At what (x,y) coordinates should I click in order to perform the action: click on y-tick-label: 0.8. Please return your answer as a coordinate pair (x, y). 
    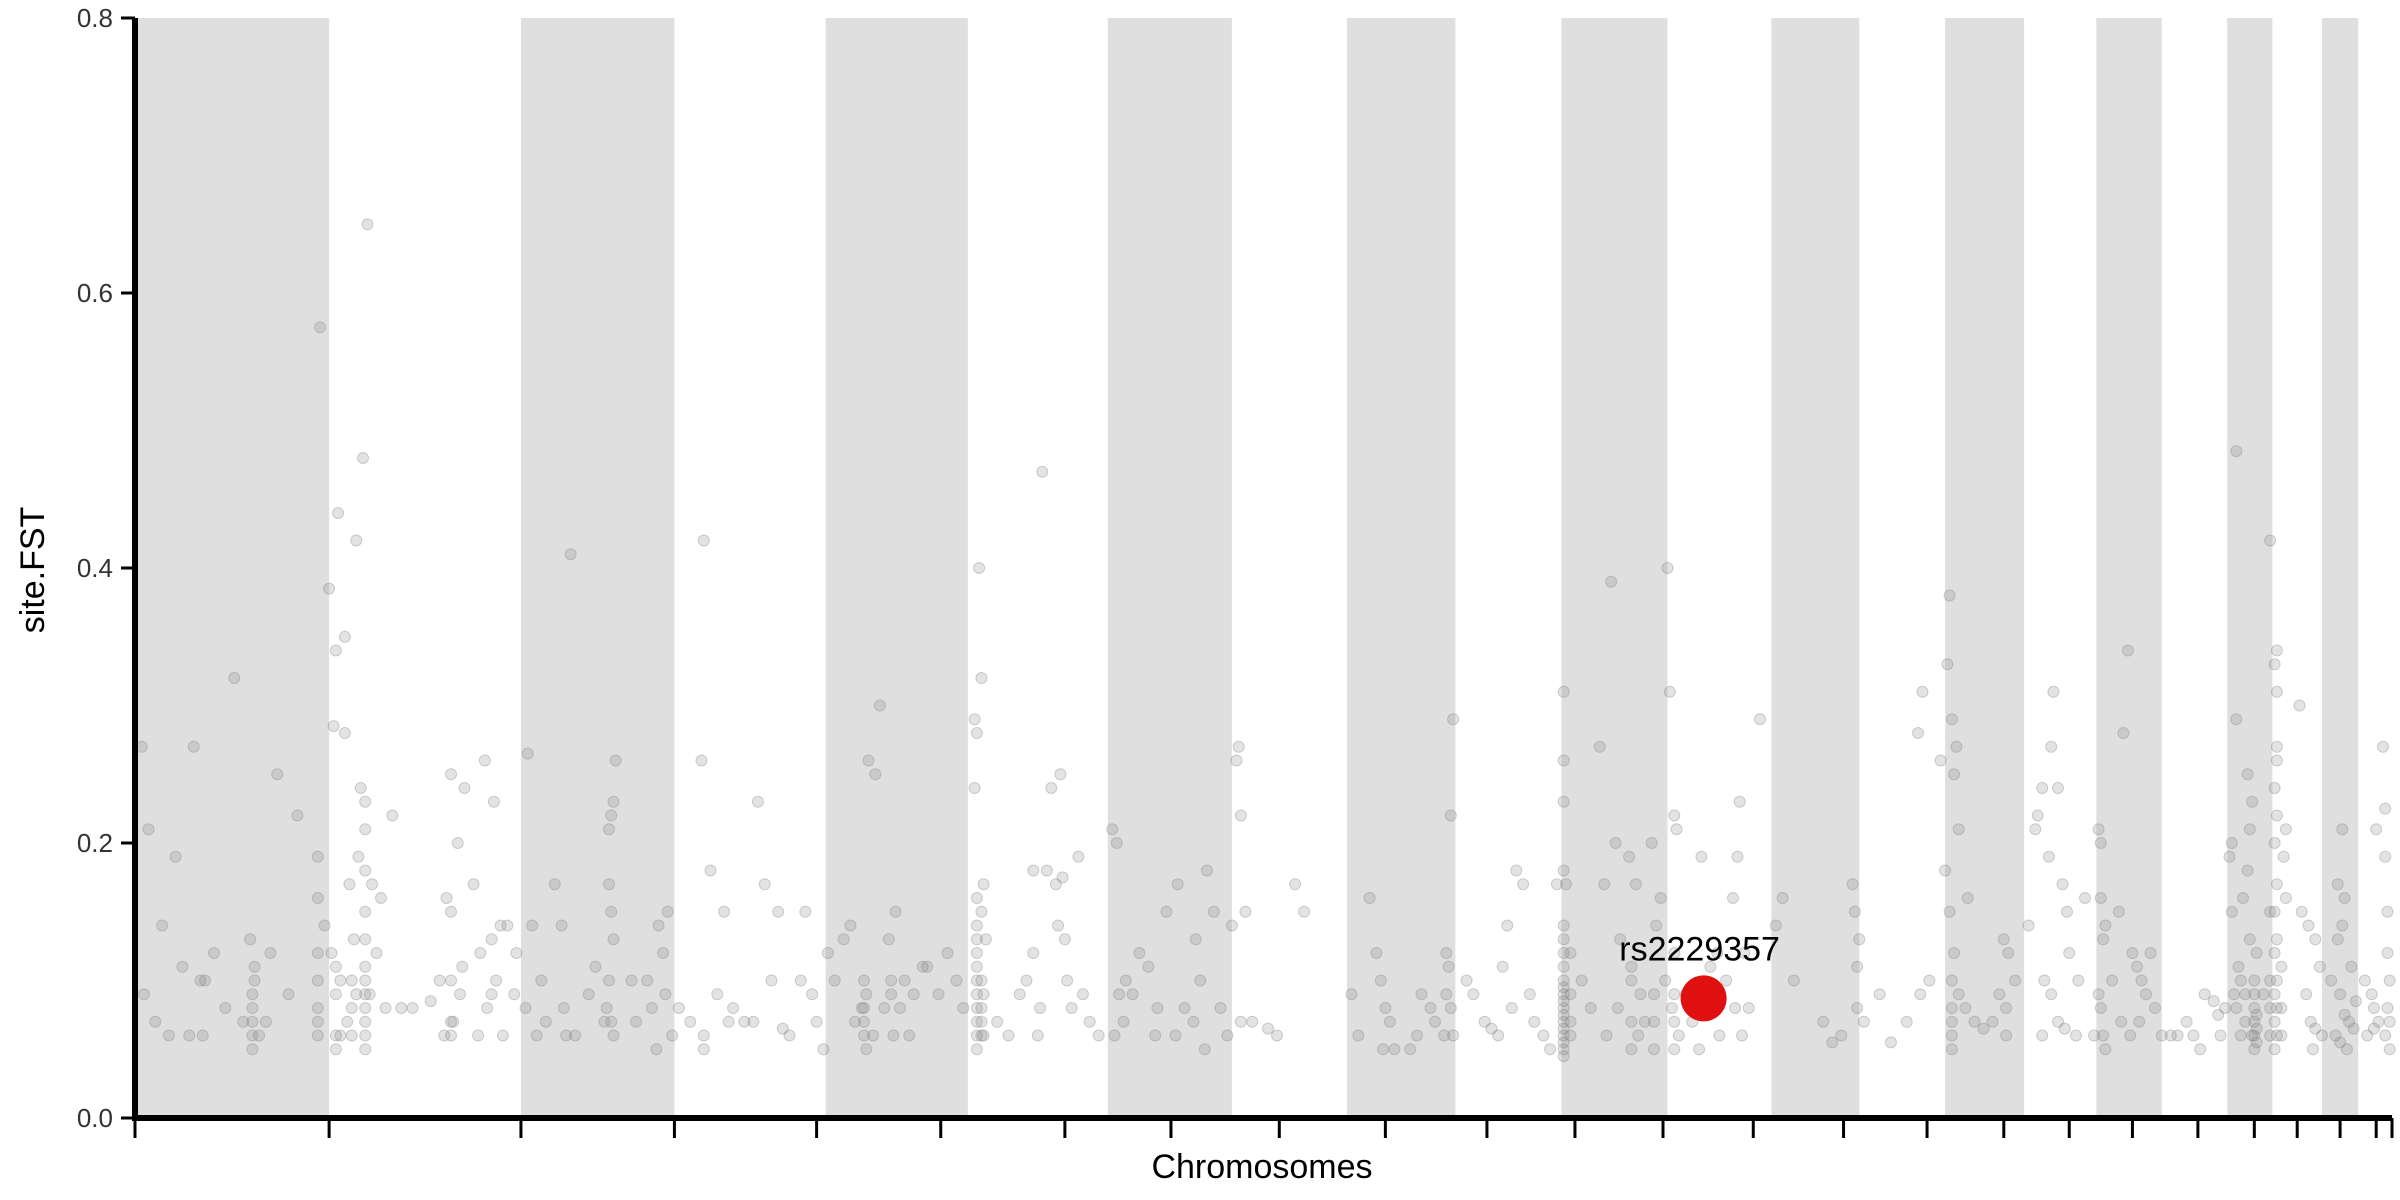
    Looking at the image, I should click on (95, 18).